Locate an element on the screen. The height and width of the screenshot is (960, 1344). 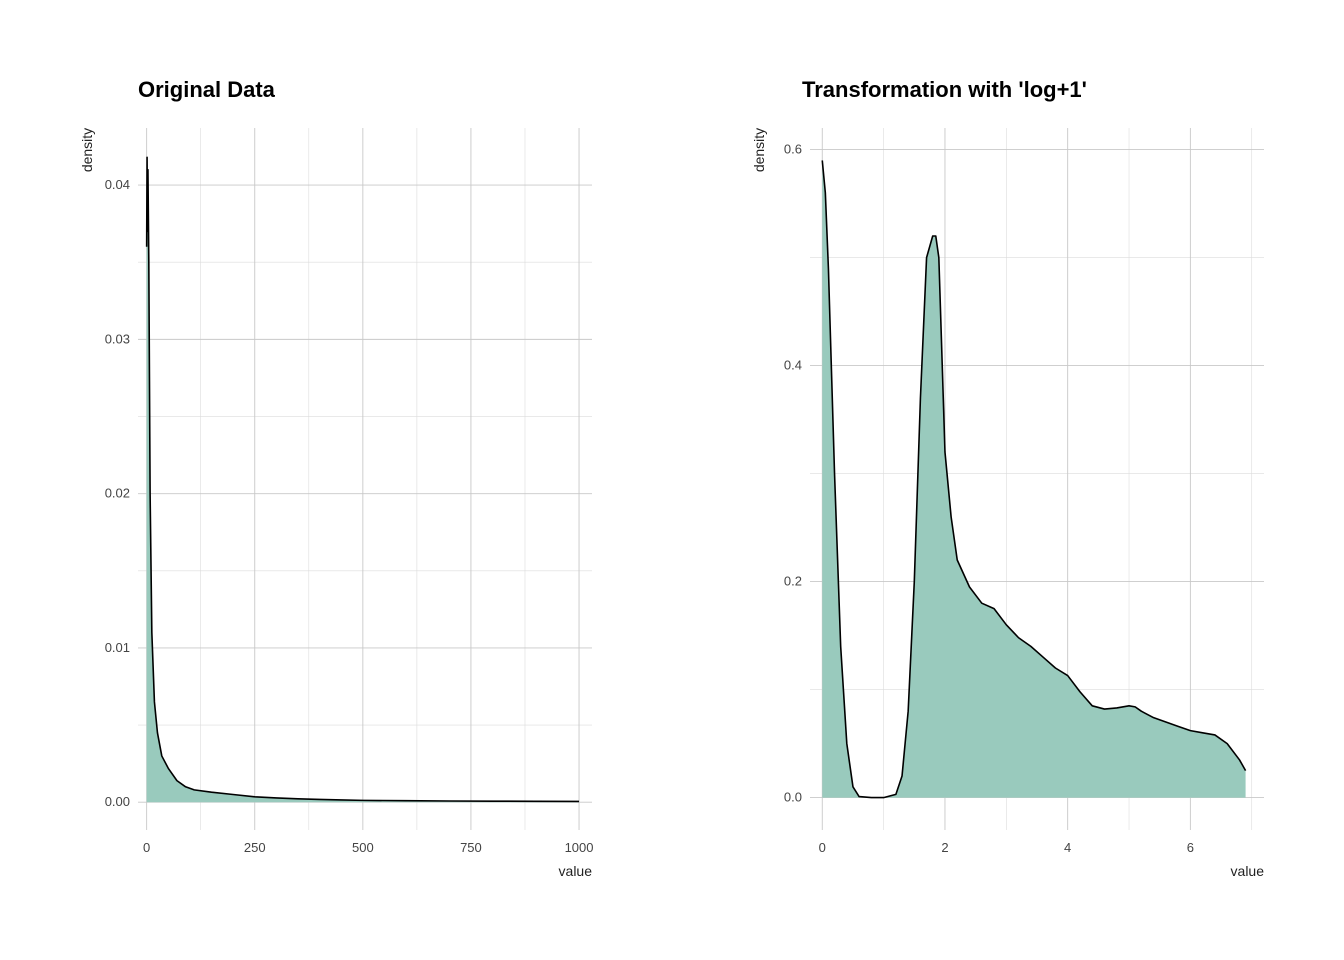
x-tick-label: 6 is located at coordinates (1190, 847).